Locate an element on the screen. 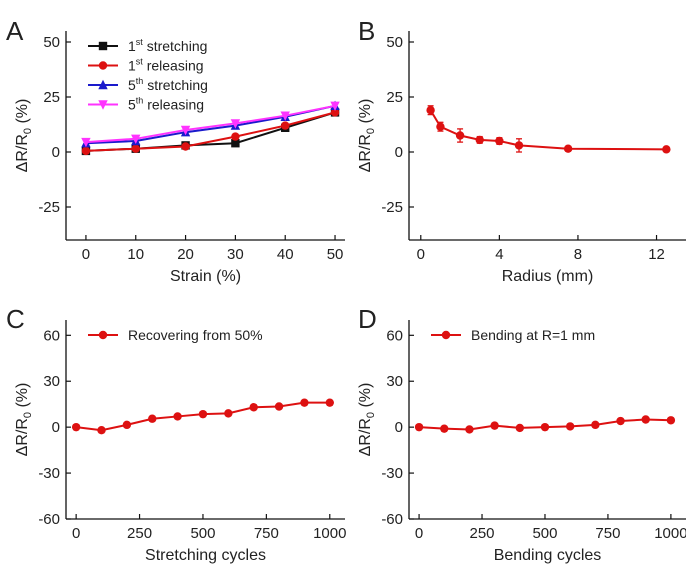 The image size is (686, 565). panel-letter: A is located at coordinates (15, 31).